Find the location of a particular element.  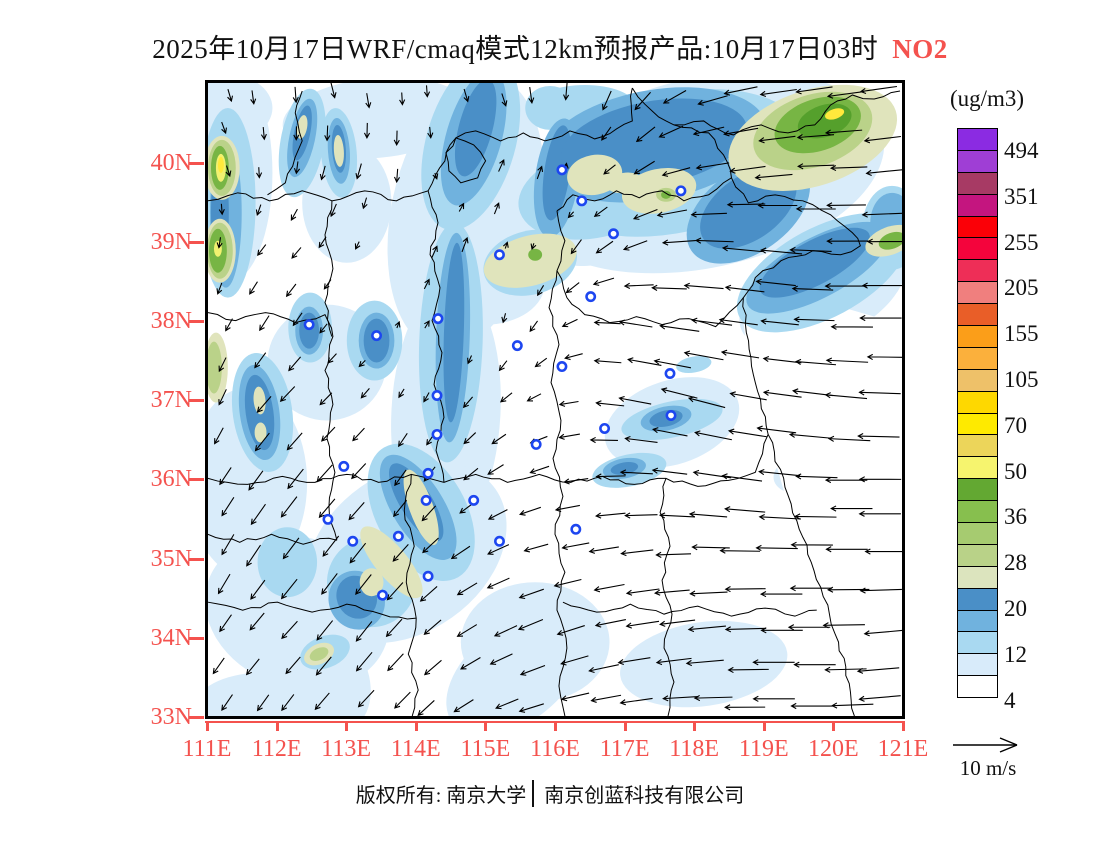

wind-scale-arrow-icon is located at coordinates (985, 745).